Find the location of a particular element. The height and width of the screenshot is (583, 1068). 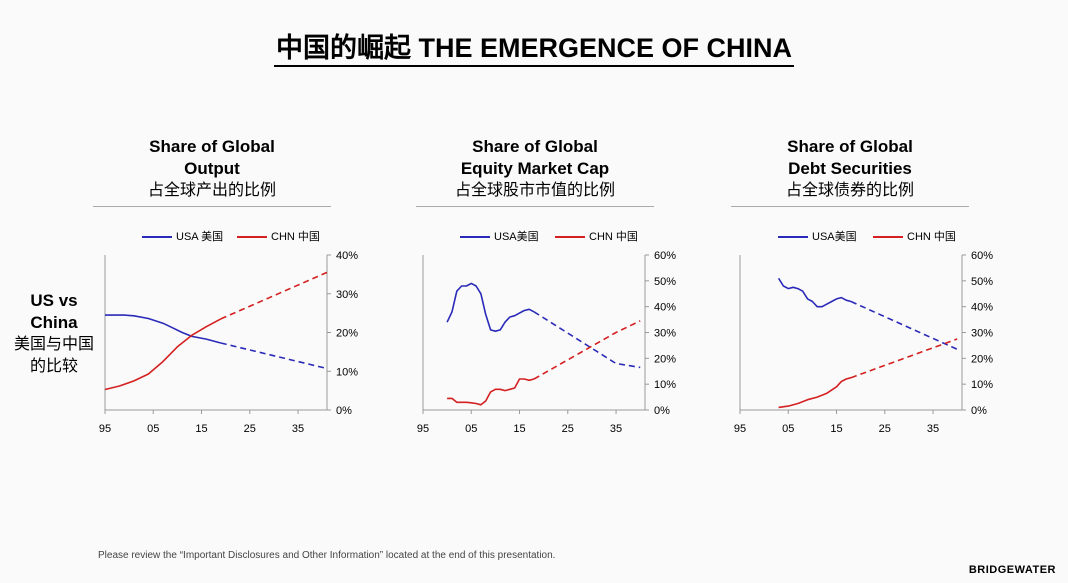

panel-subtitle: 占全球债券的比例 is located at coordinates (850, 193).